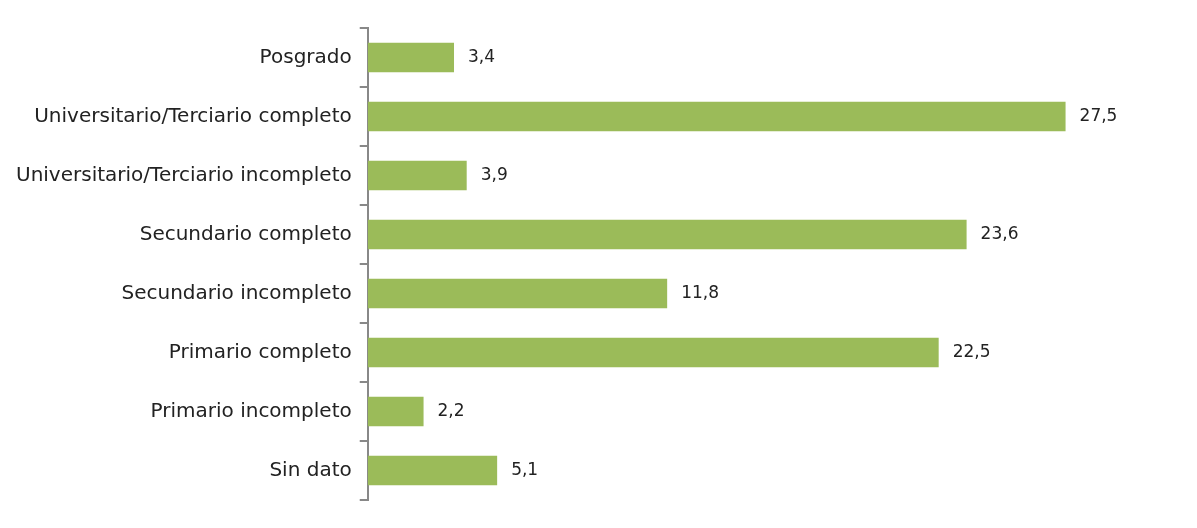 Image resolution: width=1197 pixels, height=528 pixels. I want to click on y-tick-label: Universitario/Terciario completo, so click(193, 114).